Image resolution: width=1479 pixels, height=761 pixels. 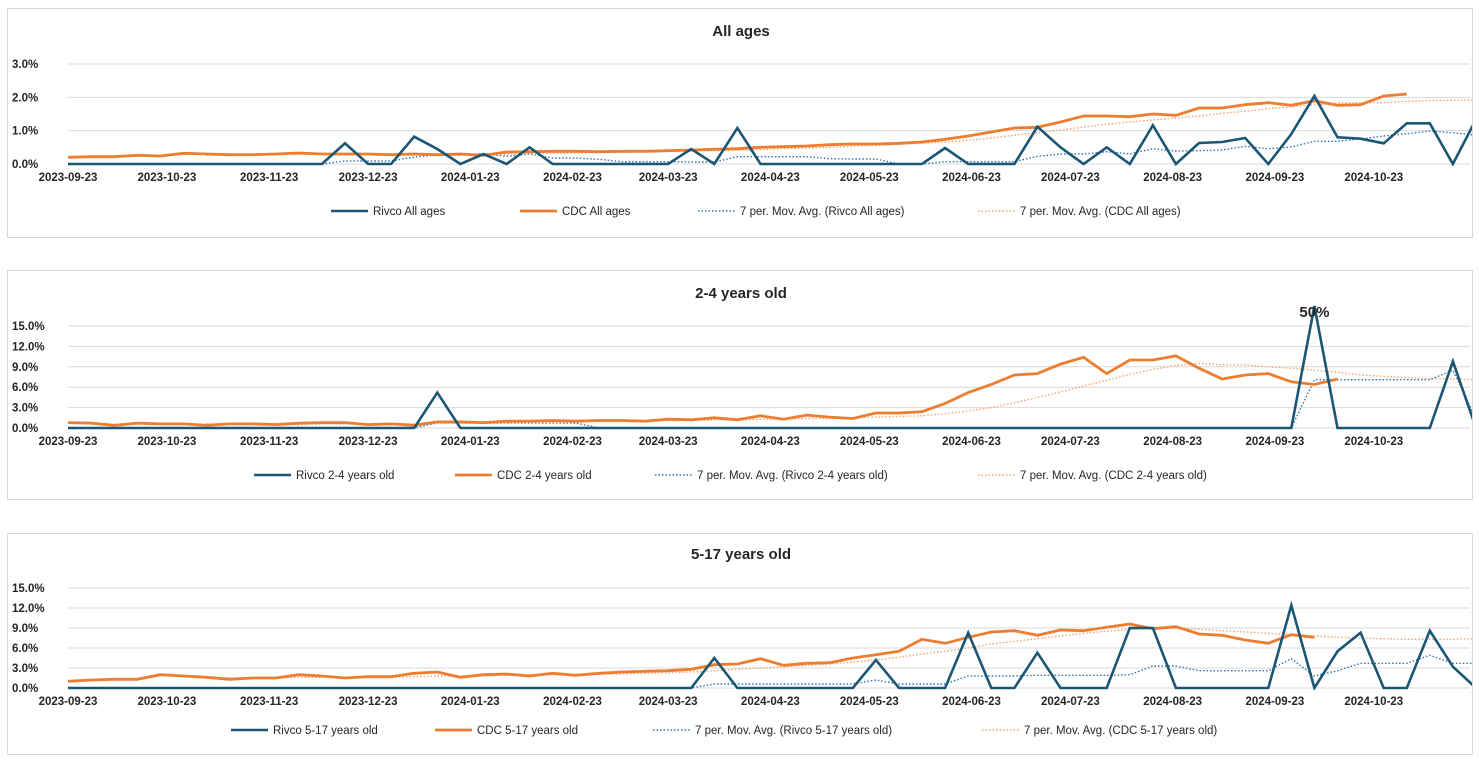 I want to click on legend-item: 7 per. Mov. Avg. (CDC 2-4 years old), so click(x=1092, y=476).